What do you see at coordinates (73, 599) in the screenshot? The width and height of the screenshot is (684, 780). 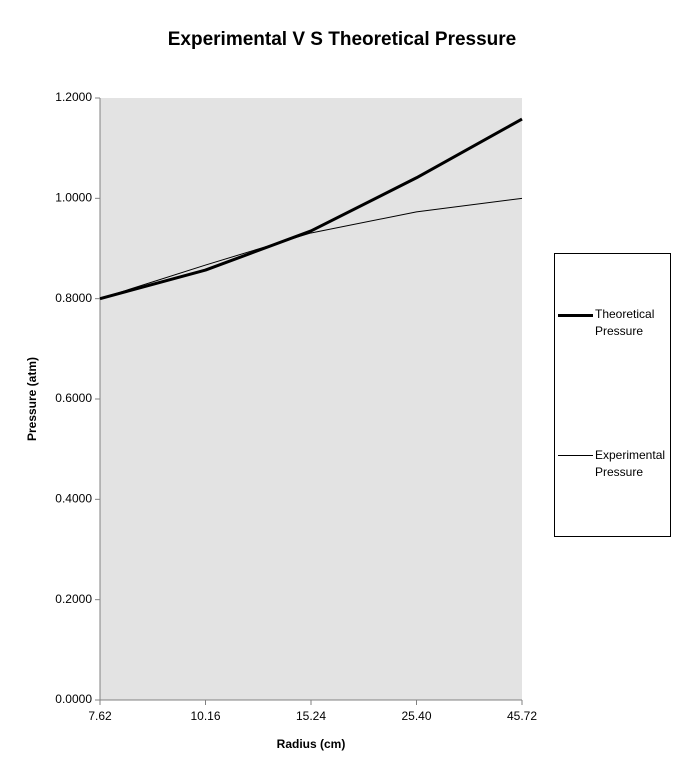 I see `y-tick-label: 0.2000` at bounding box center [73, 599].